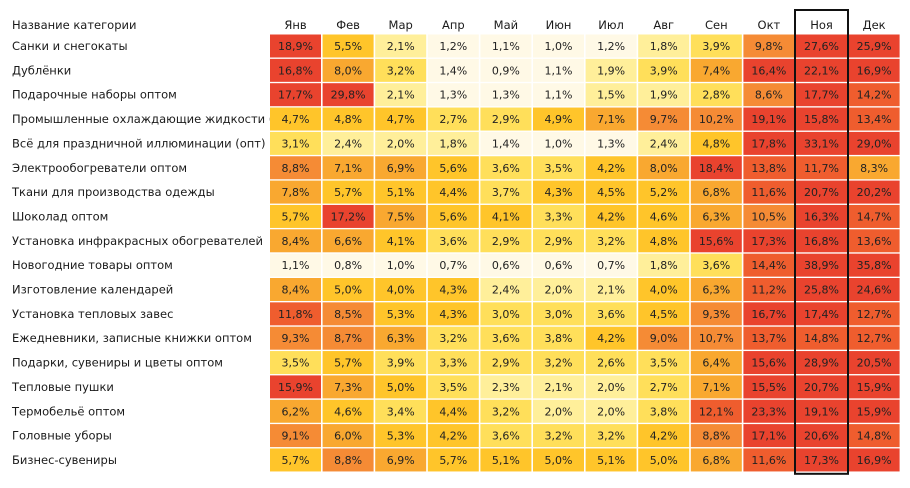 The width and height of the screenshot is (910, 488). What do you see at coordinates (874, 411) in the screenshot?
I see `cell-value-label: 15,9%` at bounding box center [874, 411].